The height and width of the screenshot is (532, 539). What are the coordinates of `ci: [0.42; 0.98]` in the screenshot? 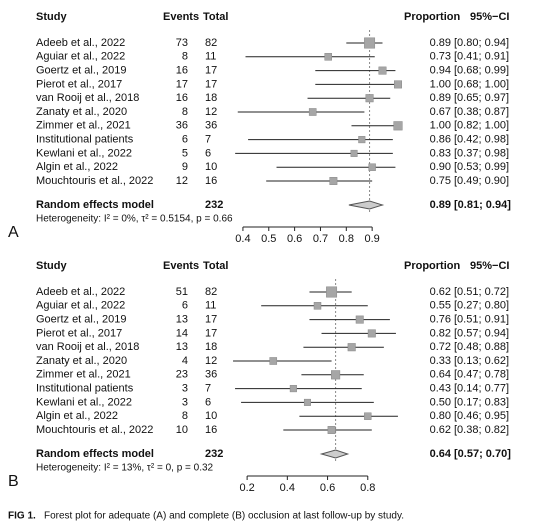 It's located at (481, 140).